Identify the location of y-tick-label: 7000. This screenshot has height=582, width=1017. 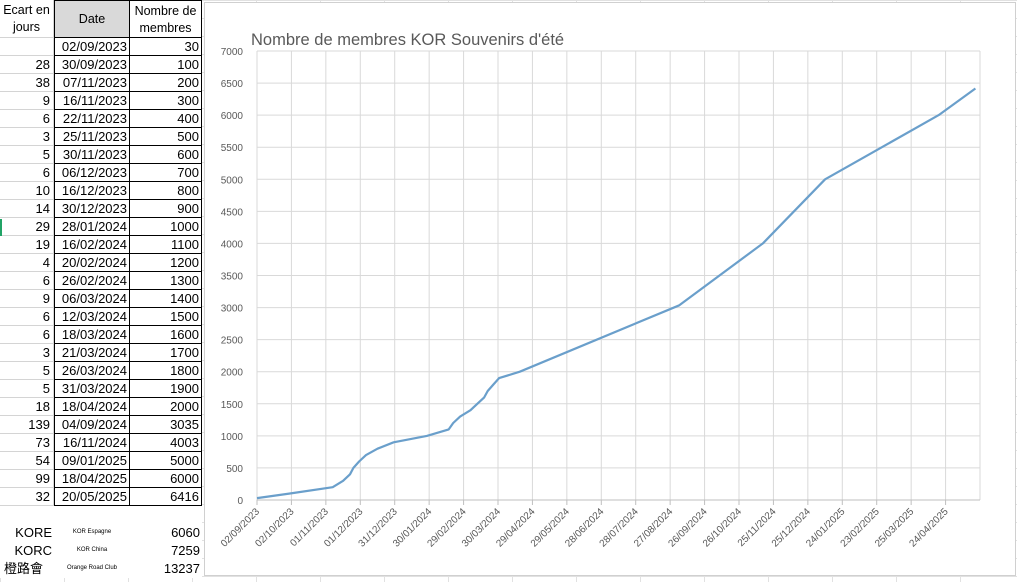
(232, 52).